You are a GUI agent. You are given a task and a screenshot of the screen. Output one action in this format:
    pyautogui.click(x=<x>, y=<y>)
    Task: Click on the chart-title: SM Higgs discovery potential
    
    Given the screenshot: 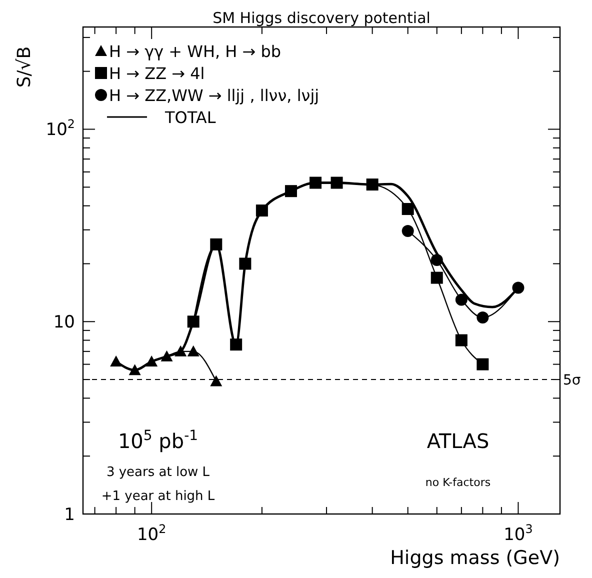 What is the action you would take?
    pyautogui.click(x=321, y=18)
    